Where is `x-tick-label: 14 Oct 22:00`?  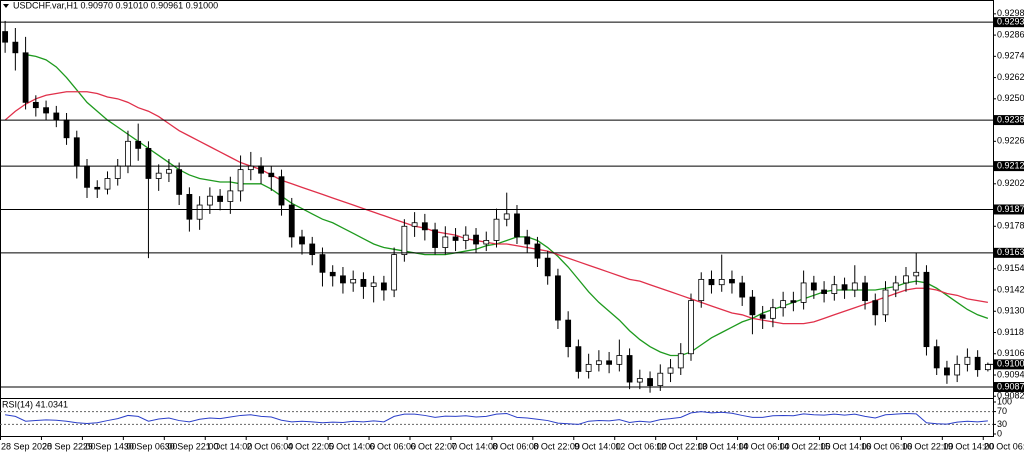 x-tick-label: 14 Oct 22:00 is located at coordinates (805, 446).